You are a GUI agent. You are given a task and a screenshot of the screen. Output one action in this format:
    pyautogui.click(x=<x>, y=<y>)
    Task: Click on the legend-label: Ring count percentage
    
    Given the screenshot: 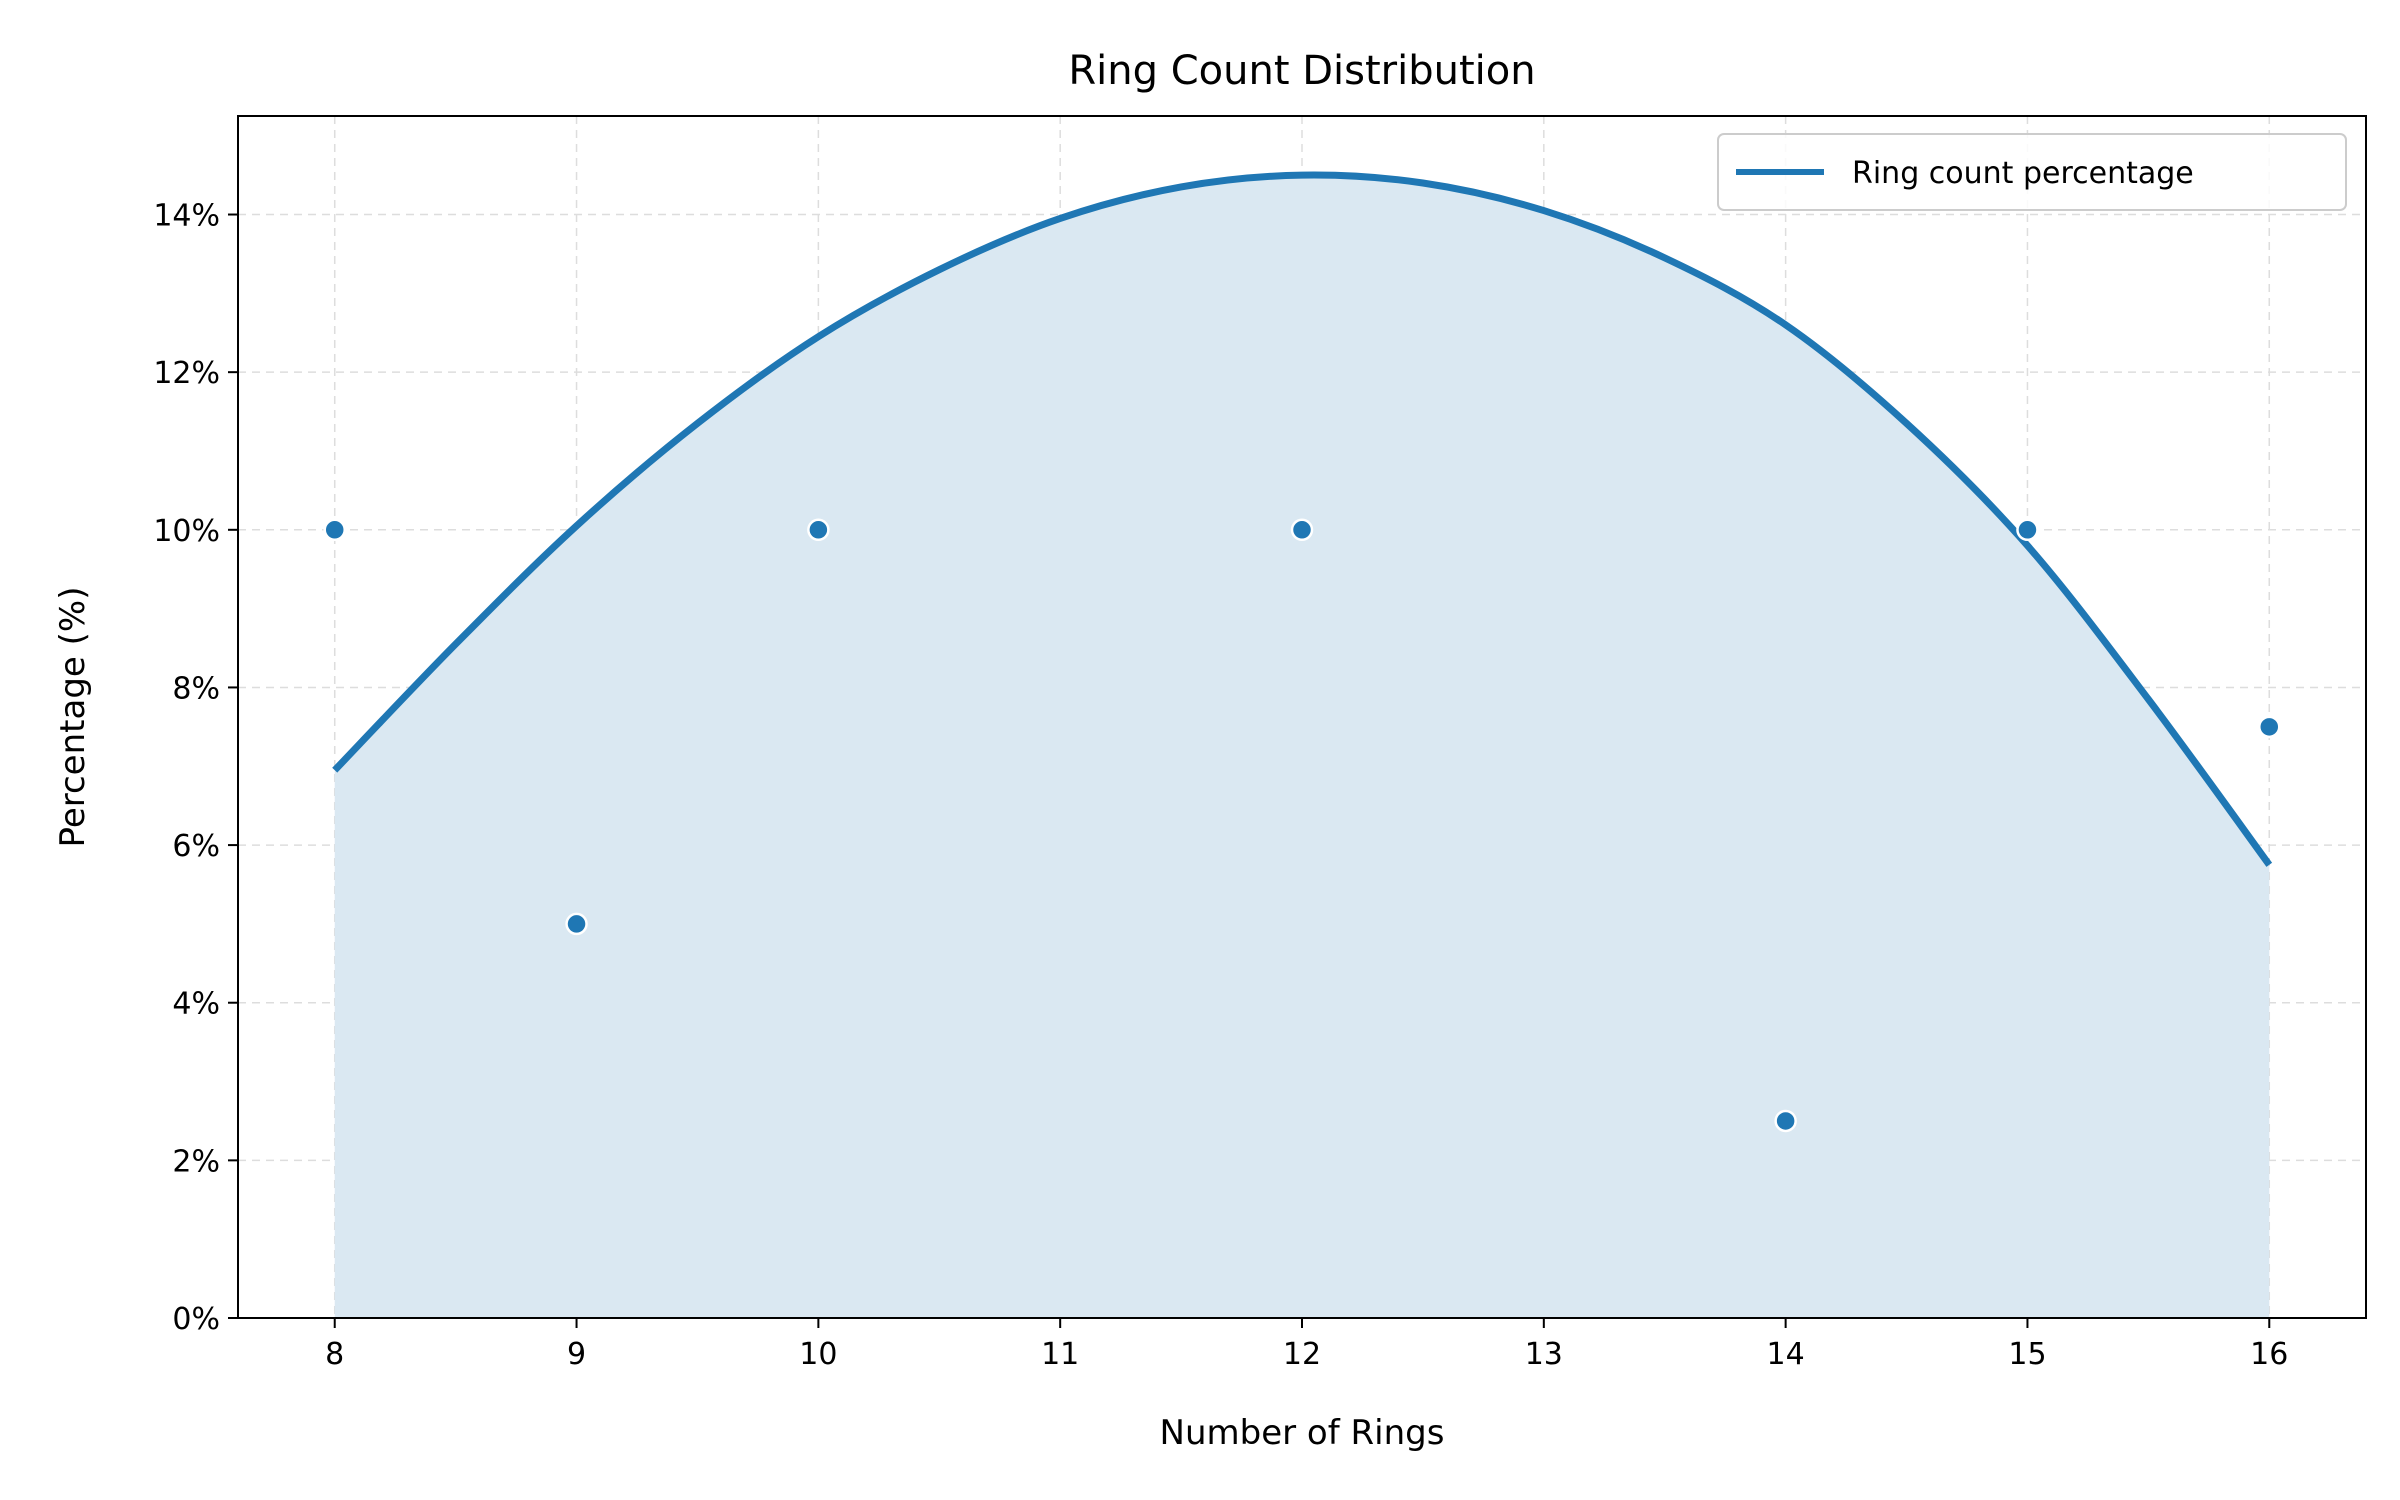 What is the action you would take?
    pyautogui.click(x=2023, y=173)
    